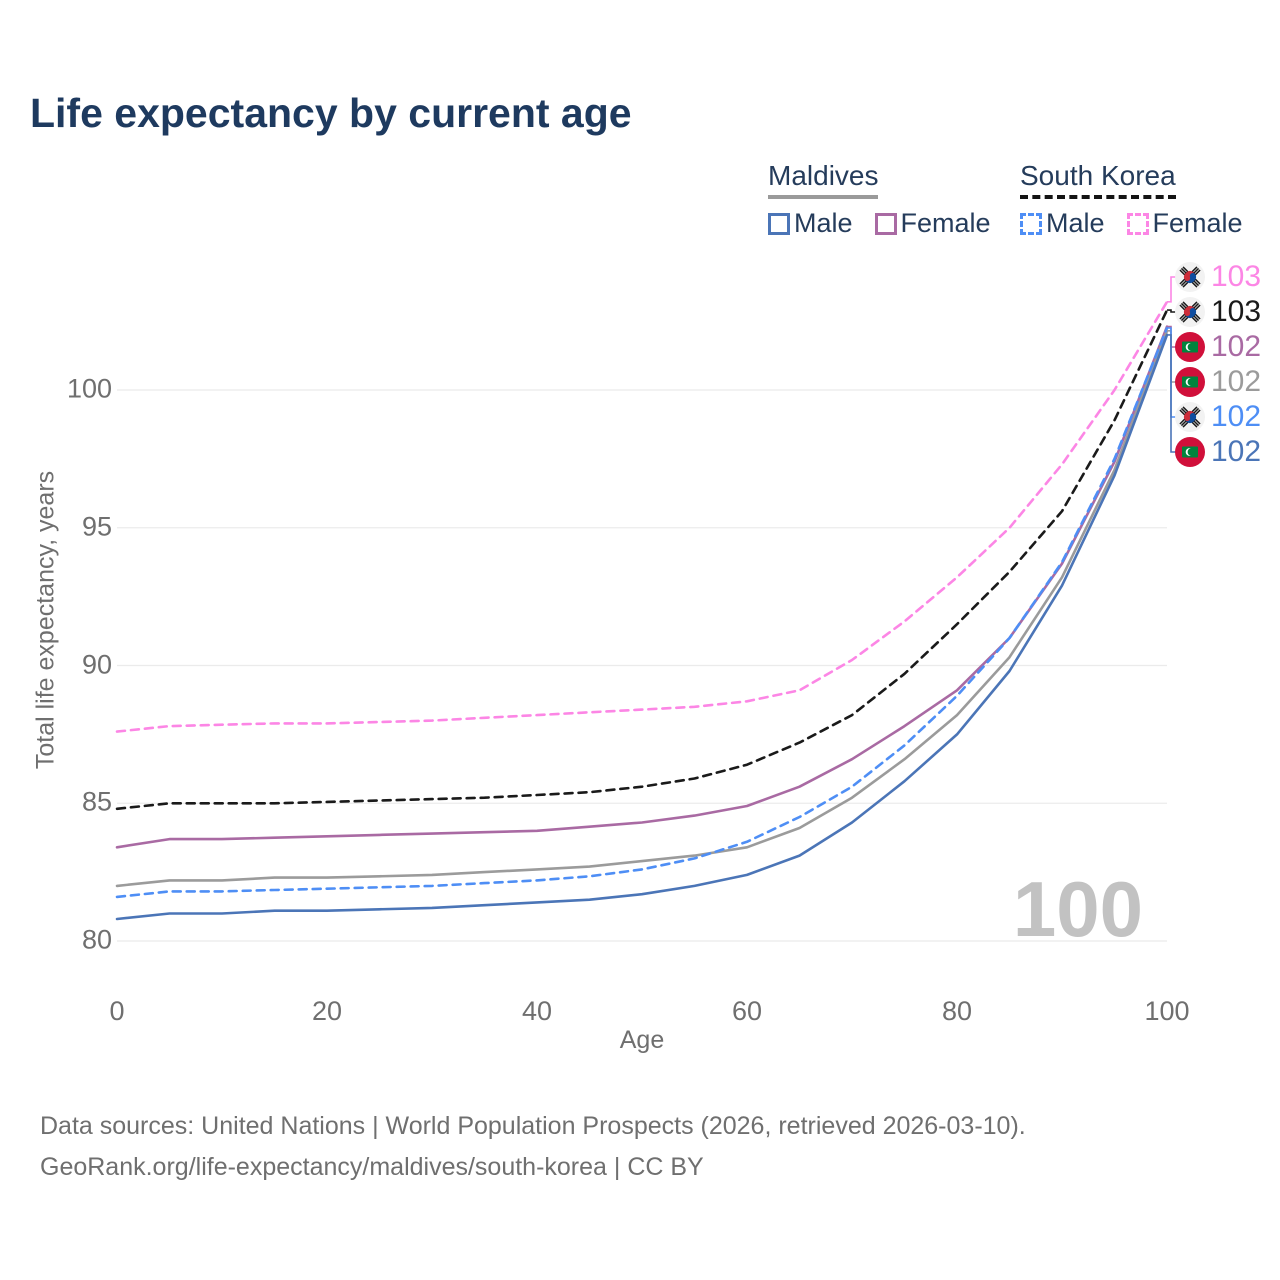 The width and height of the screenshot is (1280, 1280). I want to click on legend-item-maldives-male: Male, so click(810, 223).